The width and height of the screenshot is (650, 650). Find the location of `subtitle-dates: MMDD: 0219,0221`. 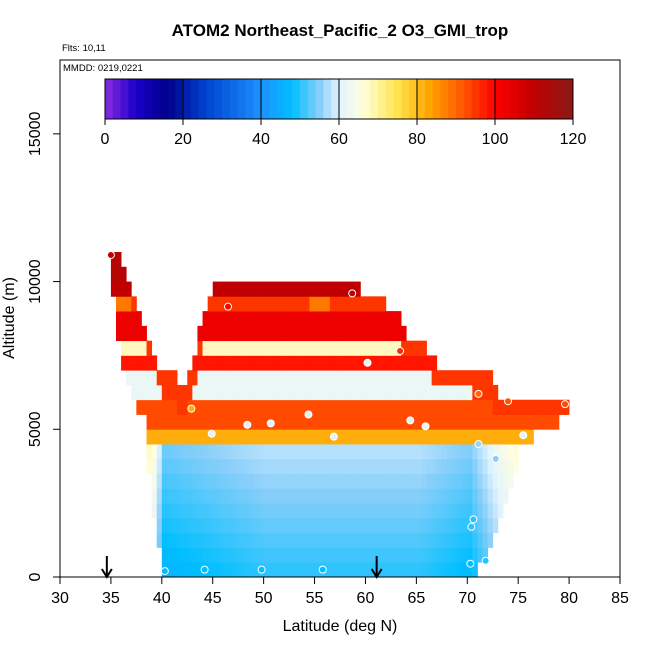

subtitle-dates: MMDD: 0219,0221 is located at coordinates (103, 68).